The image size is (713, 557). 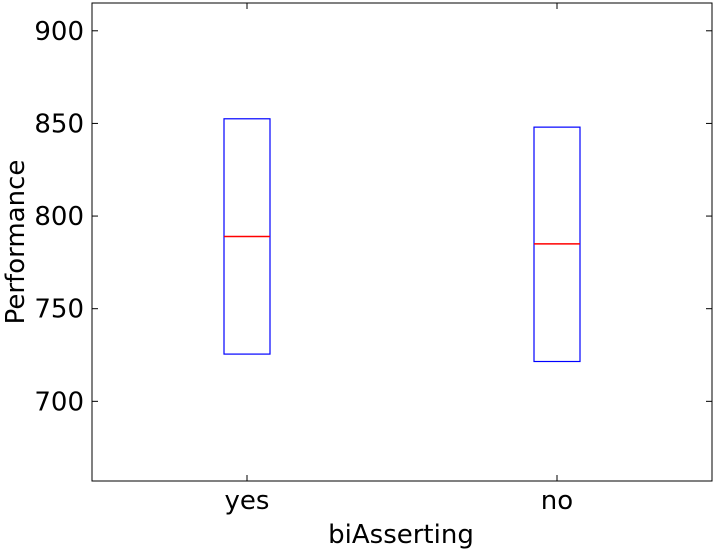 I want to click on y-axis-label: Performance, so click(x=16, y=242).